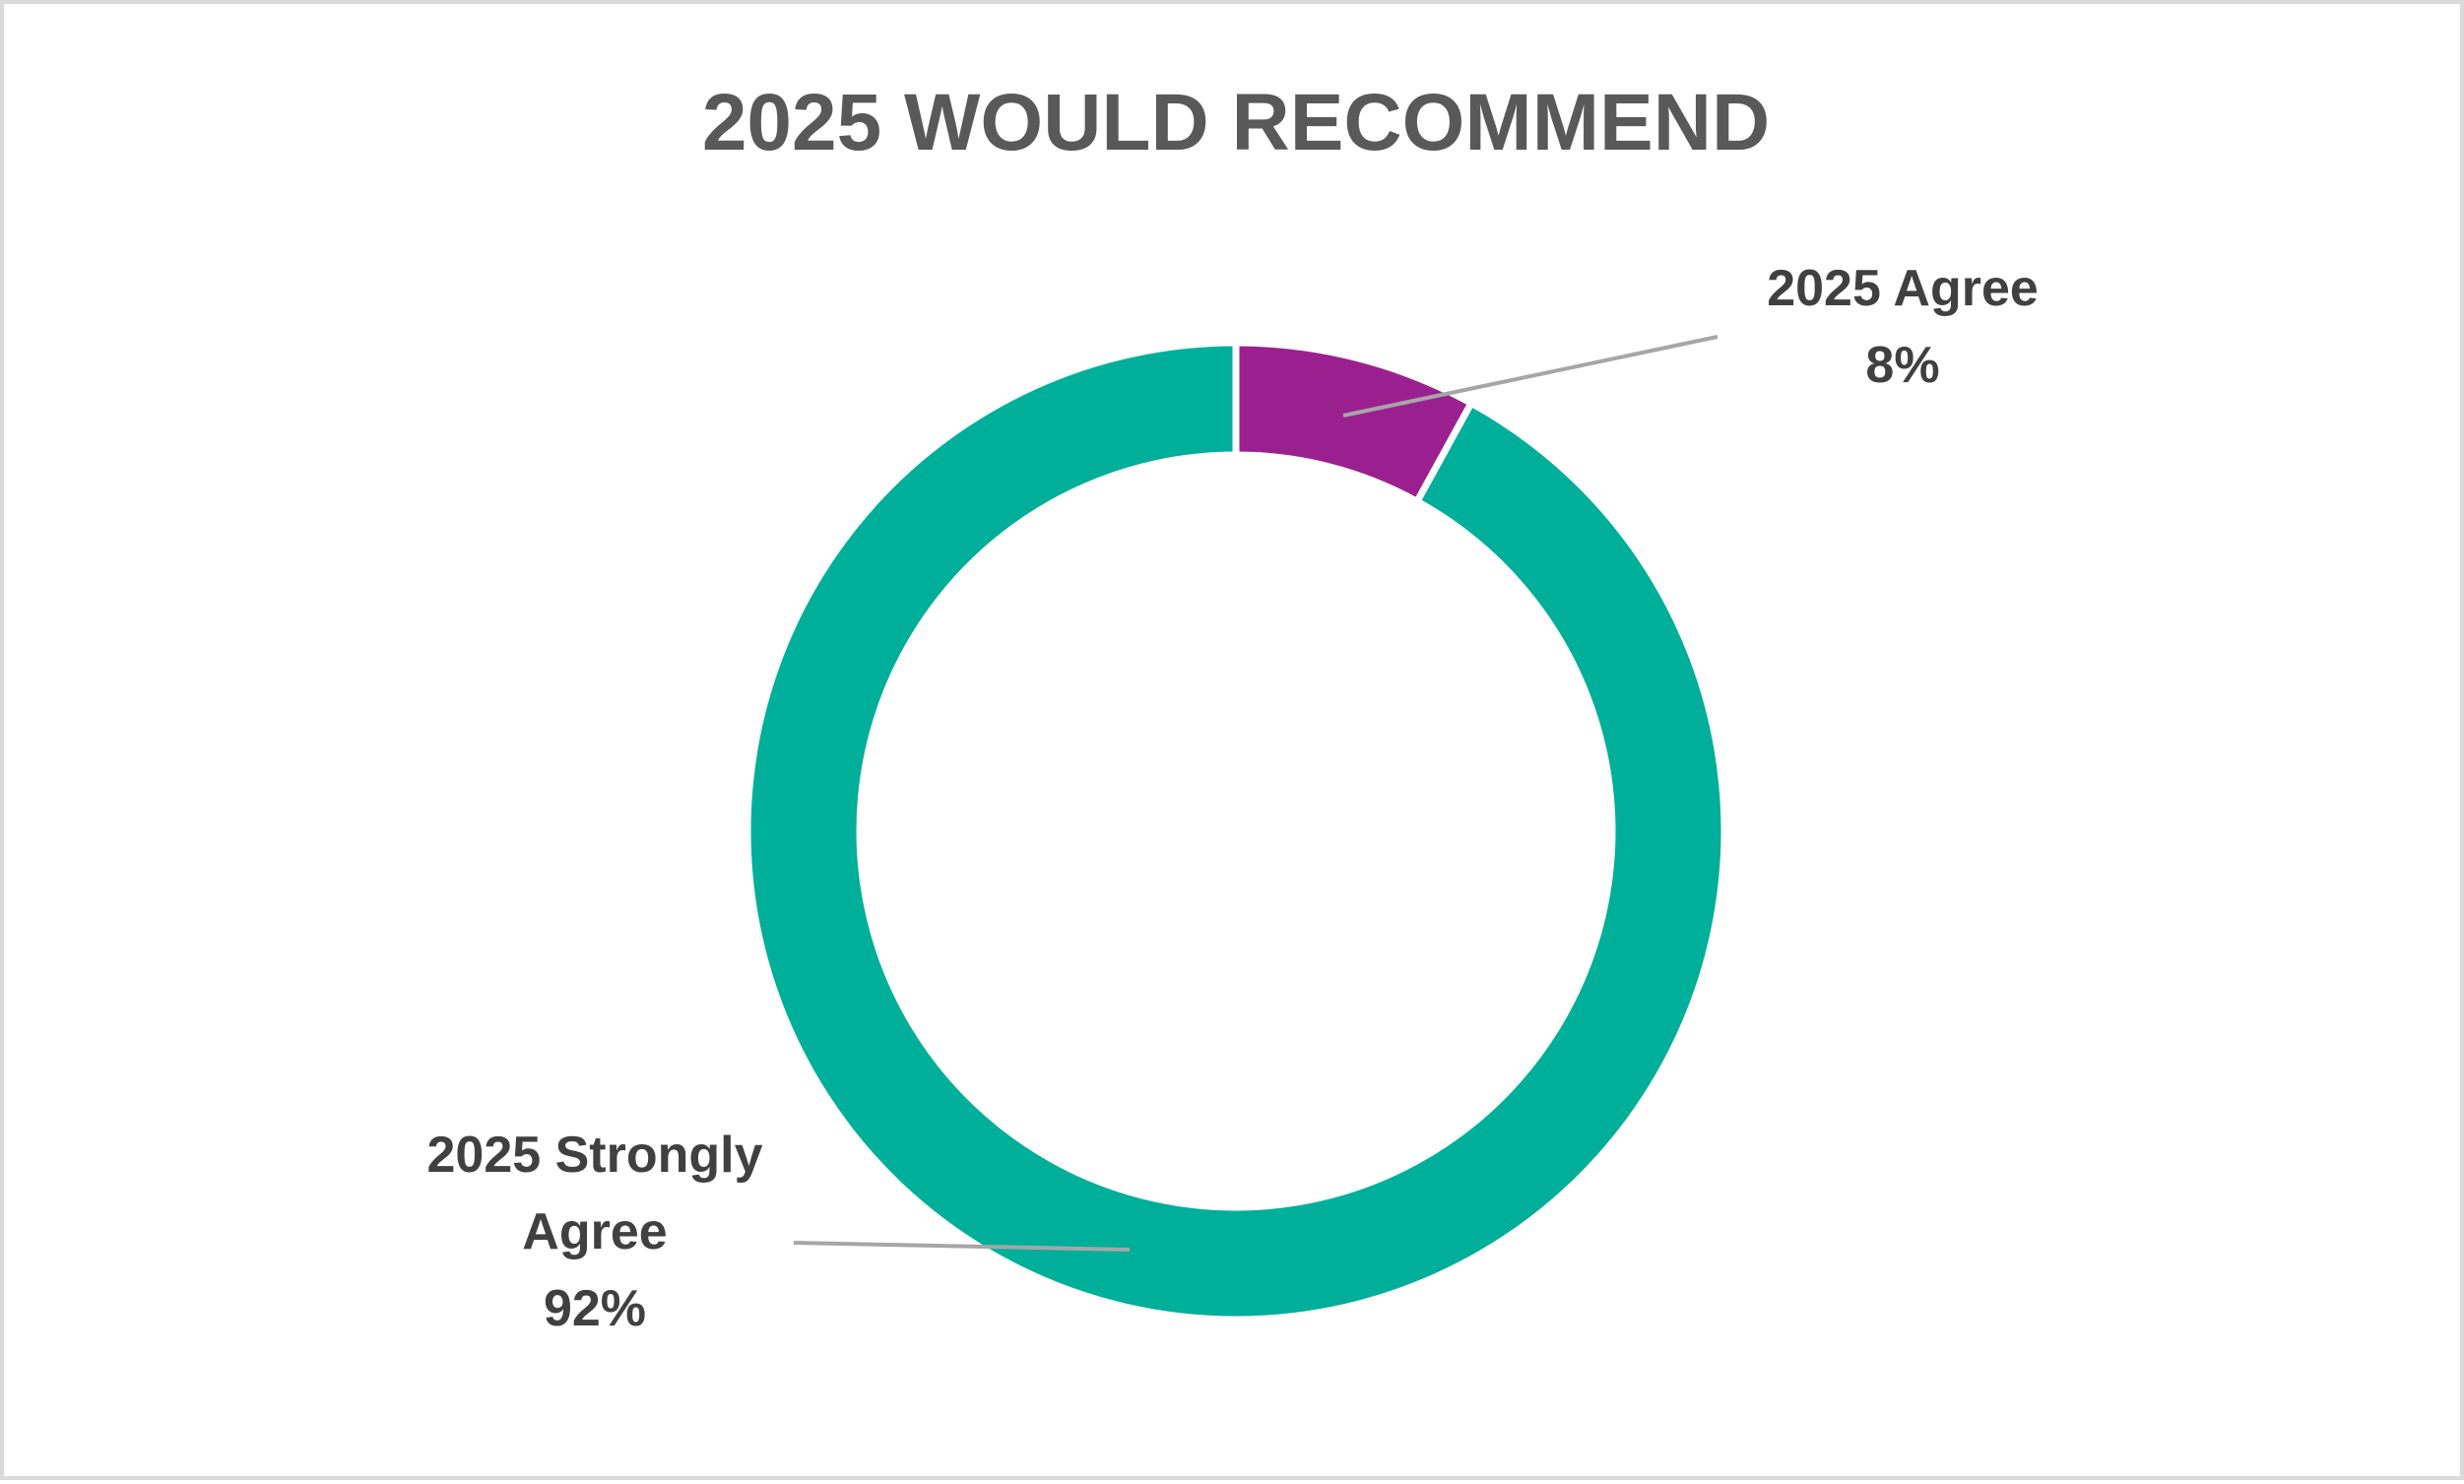 The height and width of the screenshot is (1484, 2464). What do you see at coordinates (1236, 122) in the screenshot?
I see `chart-title: 2025 WOULD RECOMMEND` at bounding box center [1236, 122].